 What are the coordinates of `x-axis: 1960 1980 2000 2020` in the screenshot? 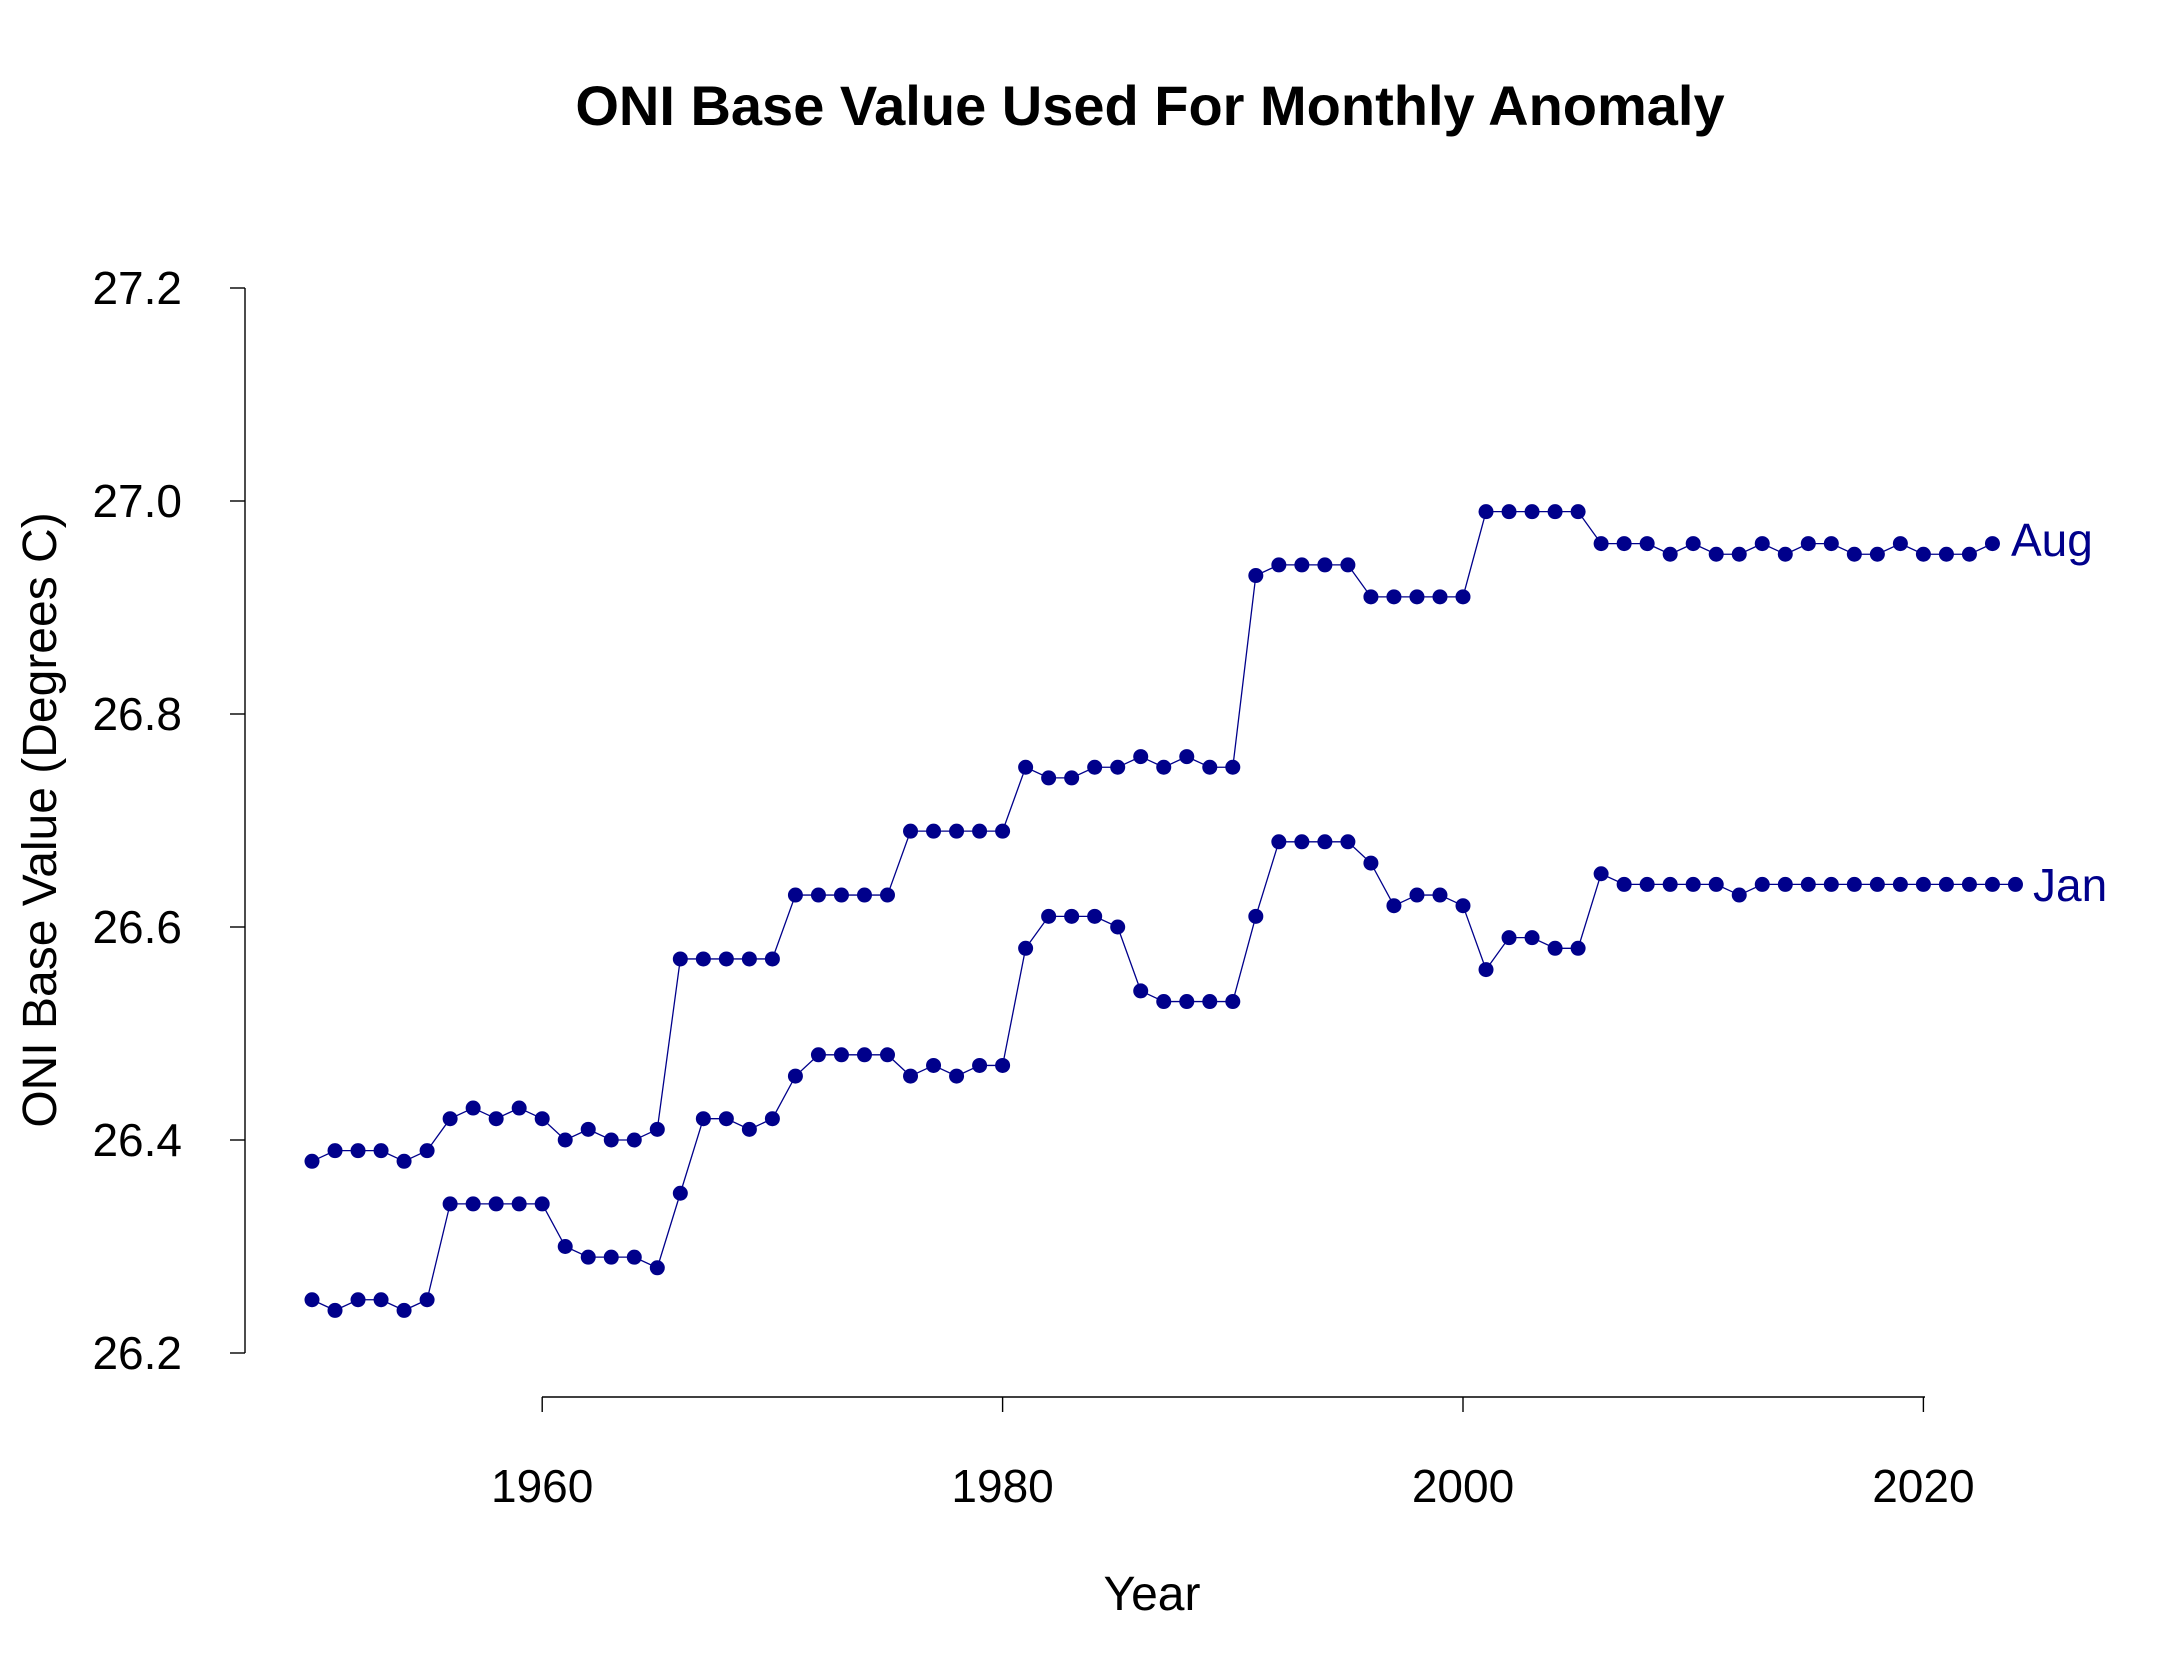 It's located at (1233, 1454).